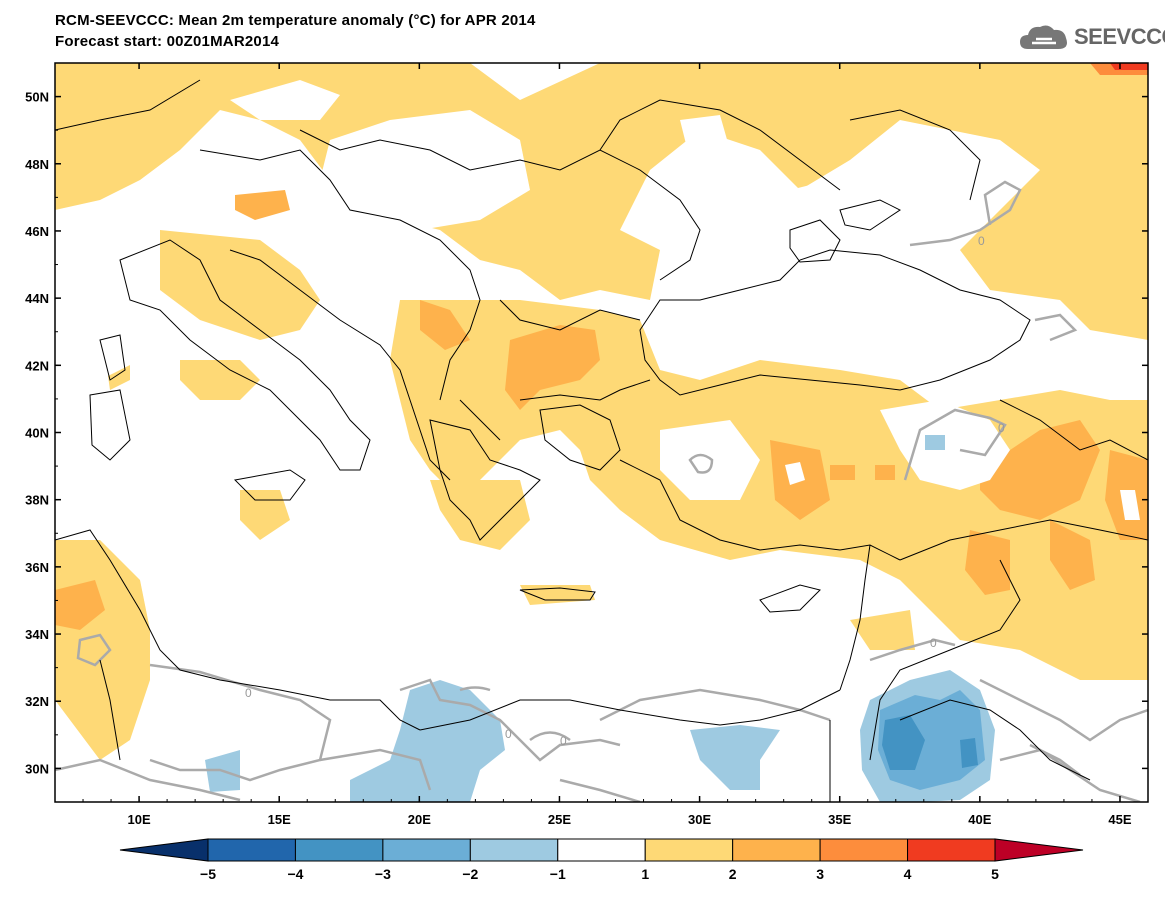 Image resolution: width=1165 pixels, height=907 pixels. Describe the element at coordinates (419, 819) in the screenshot. I see `lon-tick-label: 20E` at that location.